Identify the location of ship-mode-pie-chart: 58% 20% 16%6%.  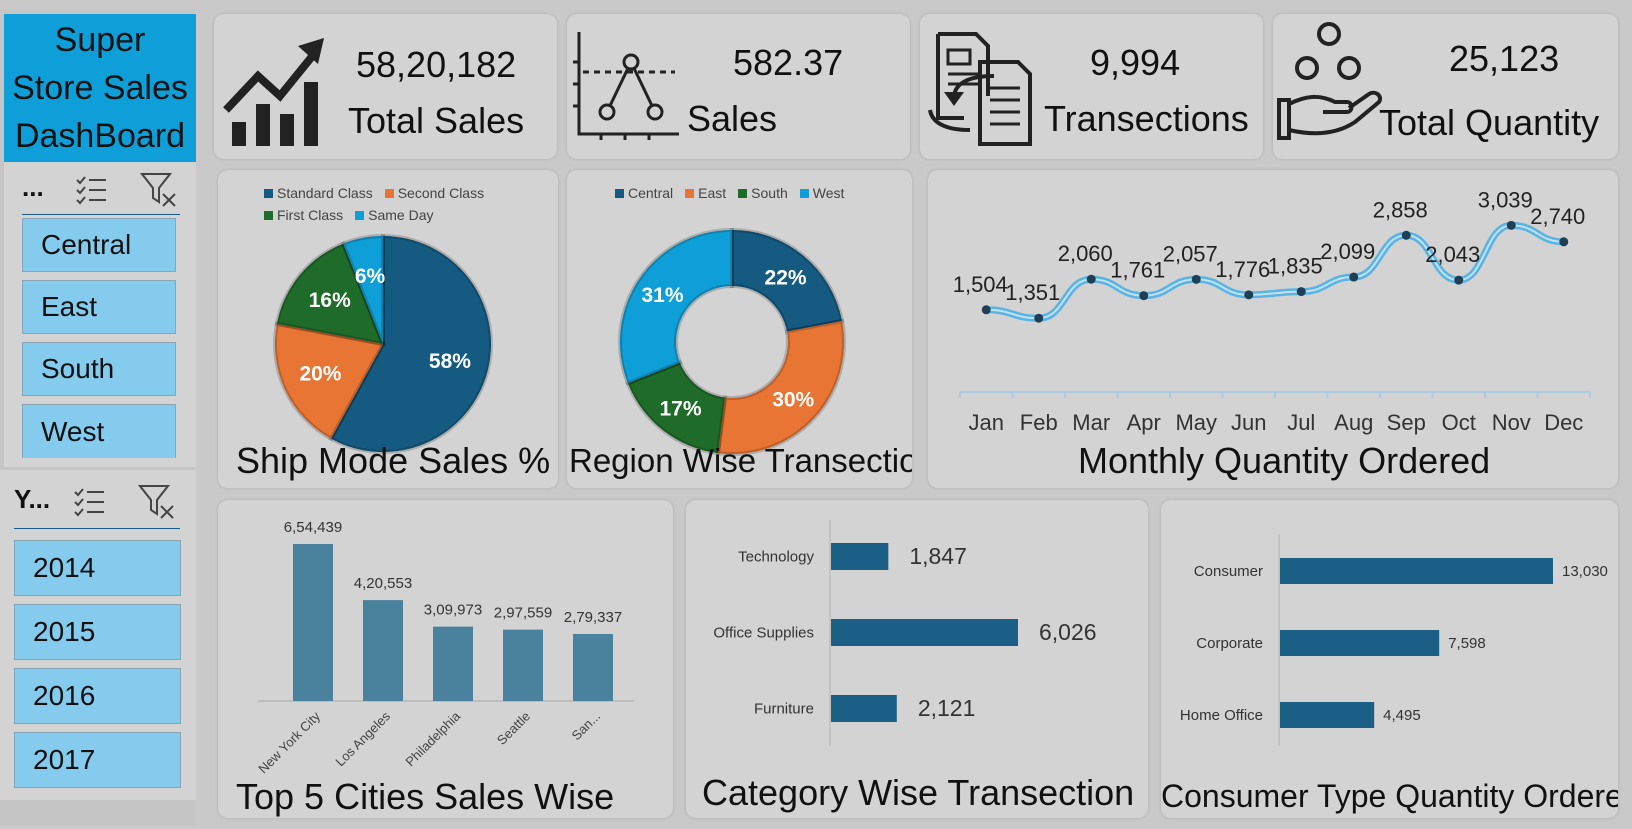
(383, 343).